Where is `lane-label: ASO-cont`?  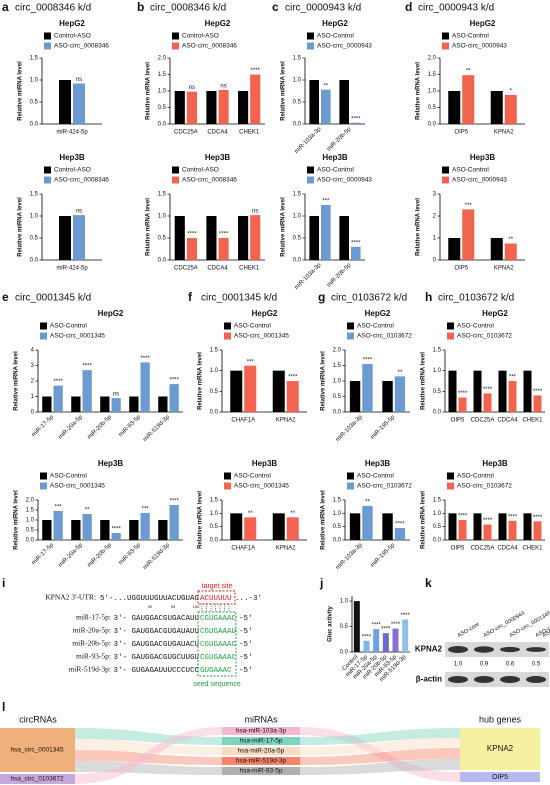
lane-label: ASO-cont is located at coordinates (469, 630).